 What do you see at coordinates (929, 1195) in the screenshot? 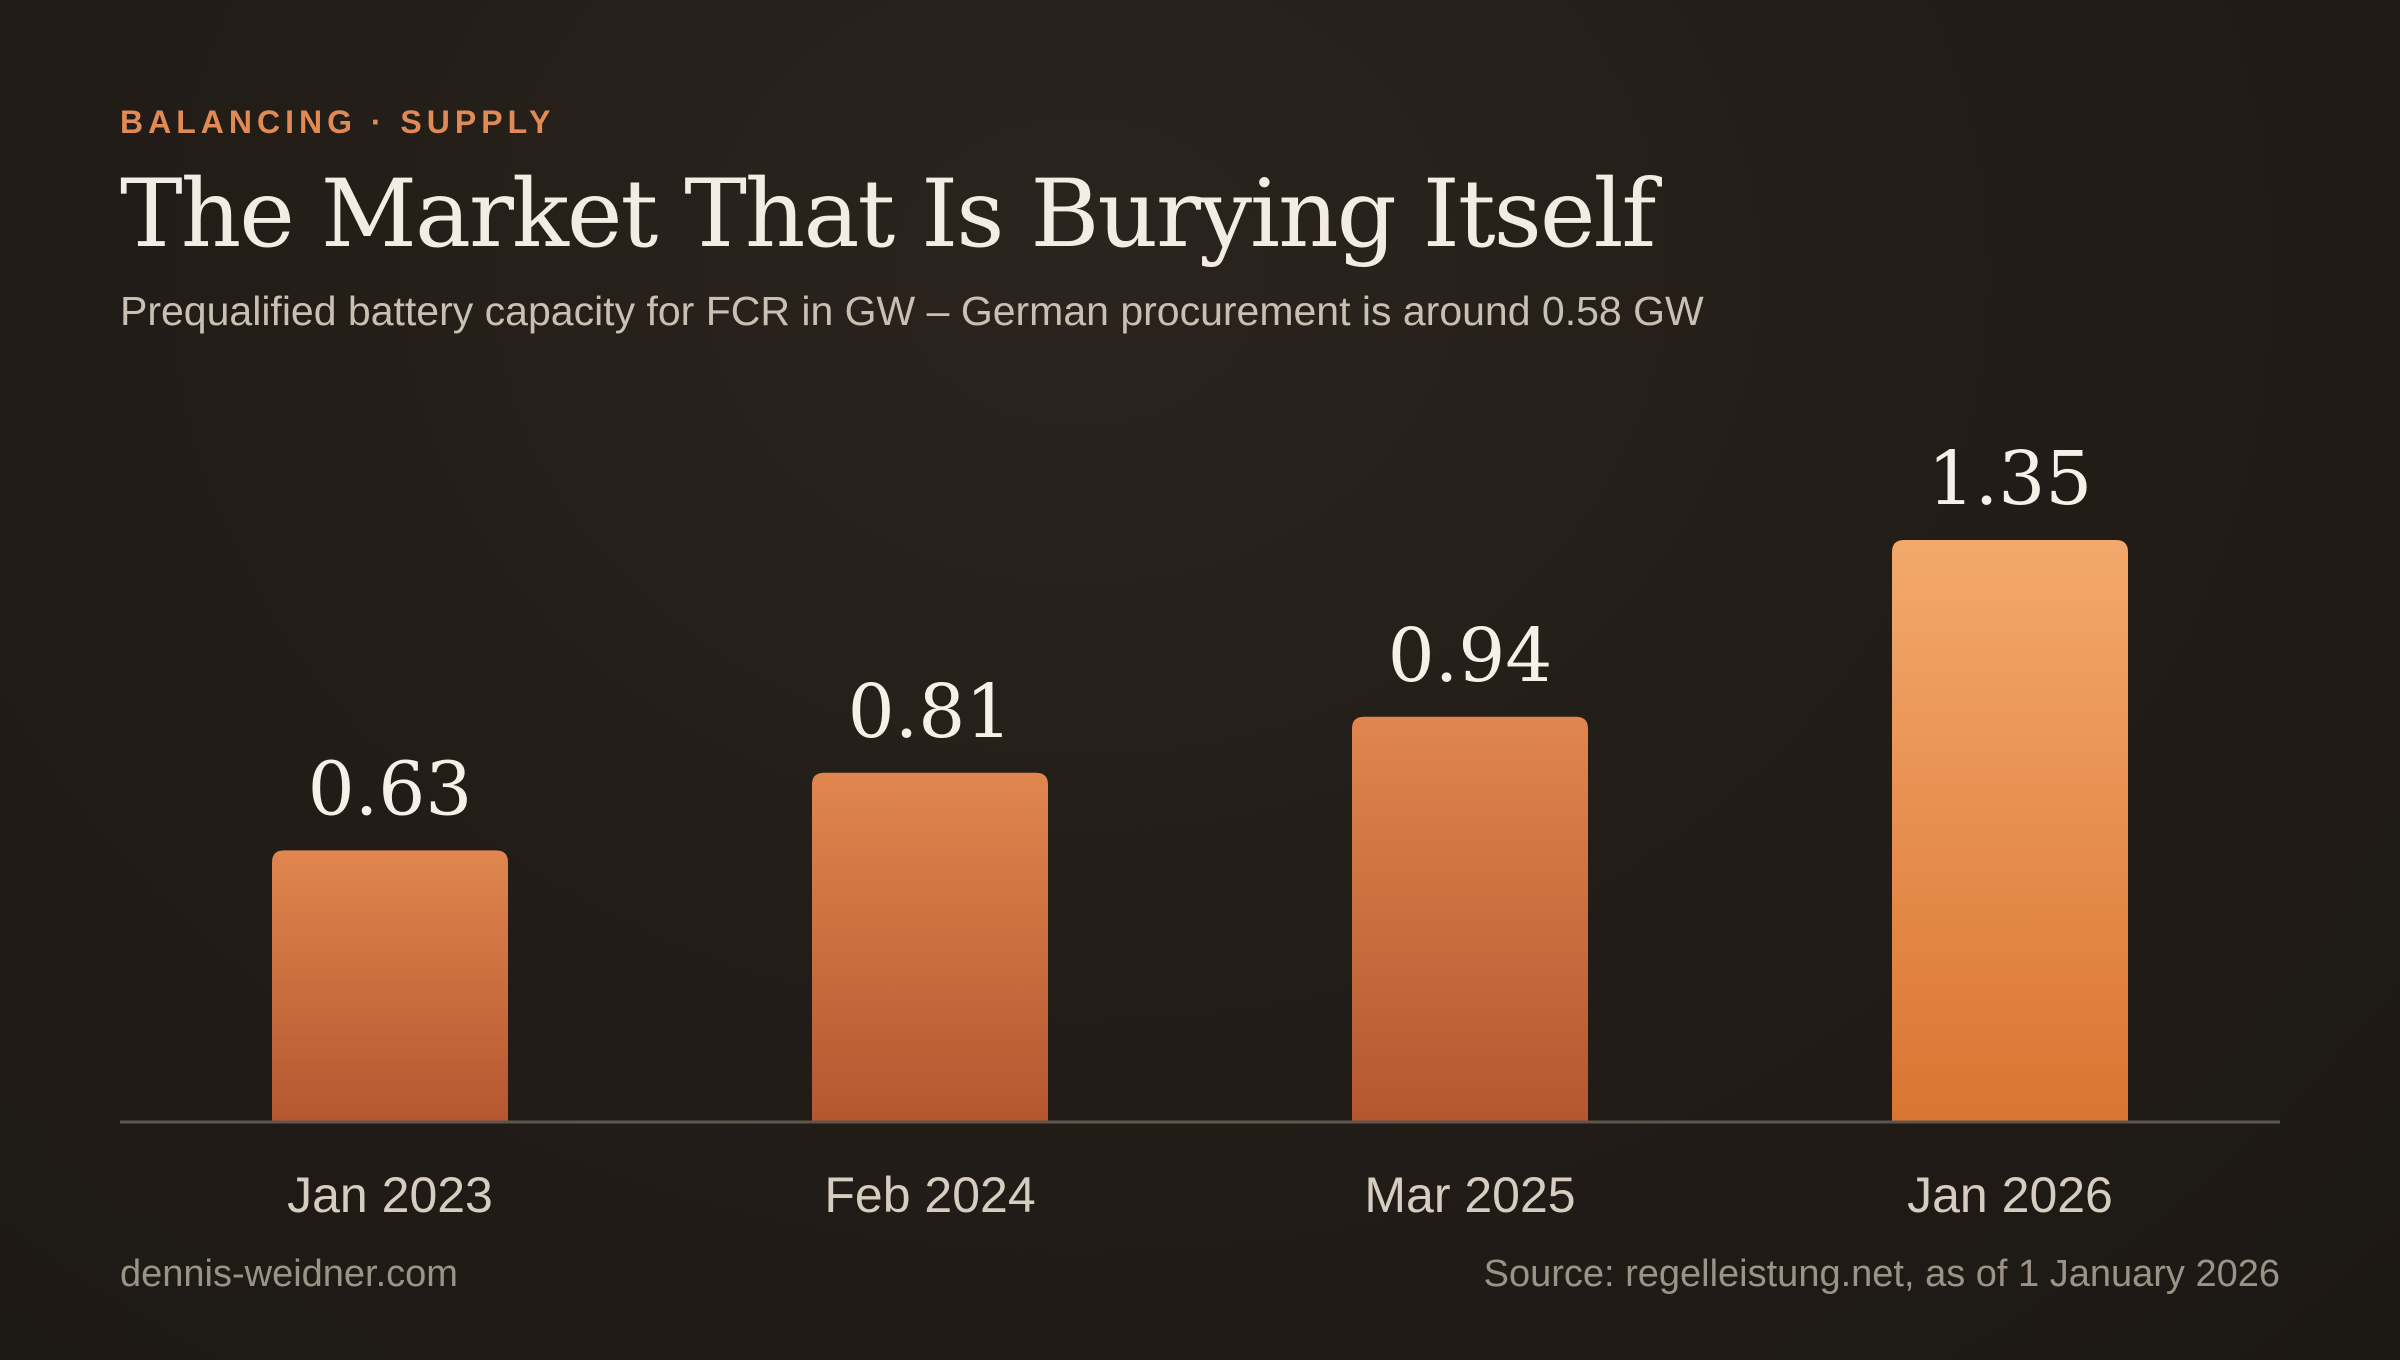
I see `category-label: Feb 2024` at bounding box center [929, 1195].